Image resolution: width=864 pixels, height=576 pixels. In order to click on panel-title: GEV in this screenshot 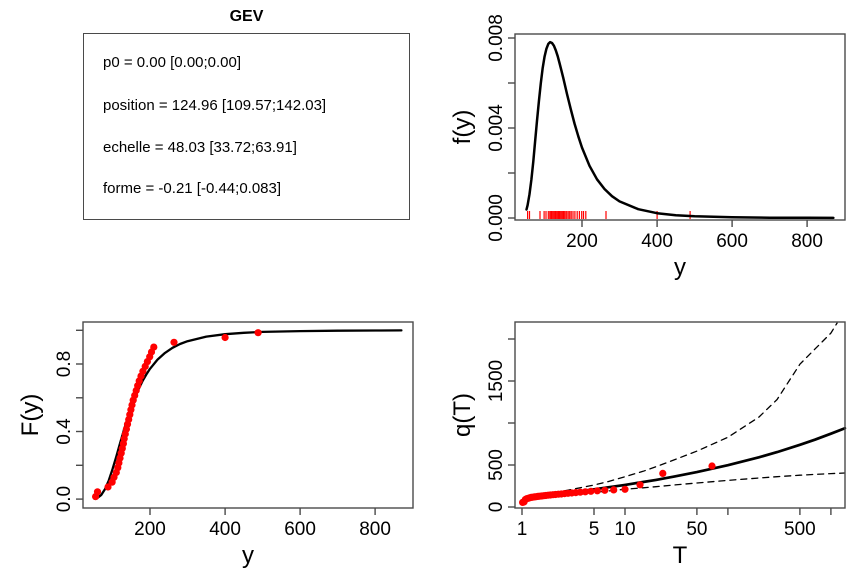, I will do `click(246, 16)`.